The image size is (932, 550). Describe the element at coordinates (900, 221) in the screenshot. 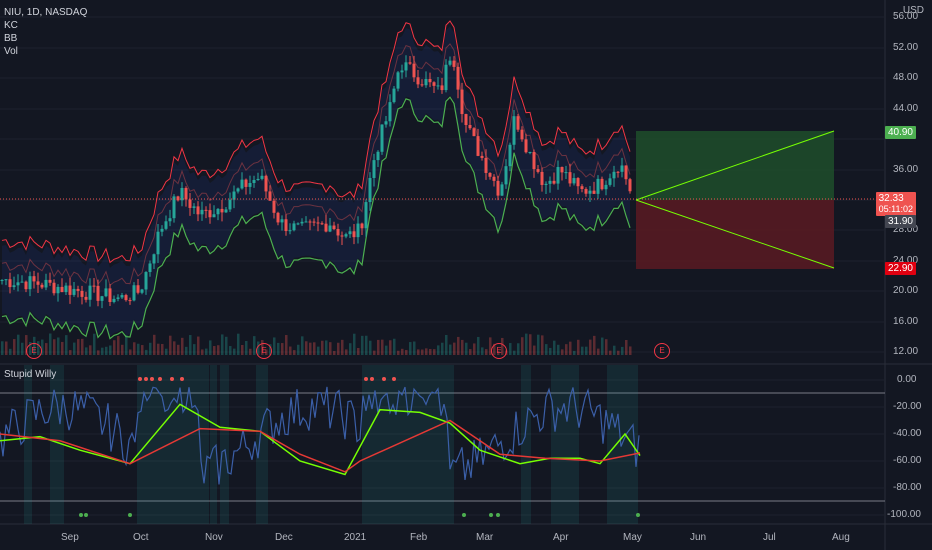

I see `entry-price-badge: 31.90` at that location.